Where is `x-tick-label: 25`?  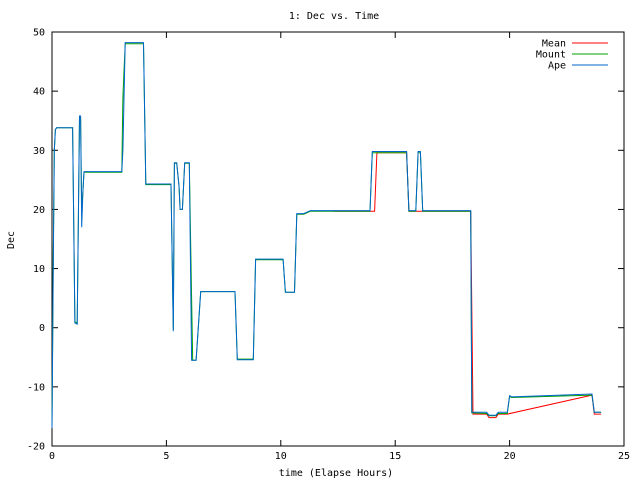 x-tick-label: 25 is located at coordinates (624, 456).